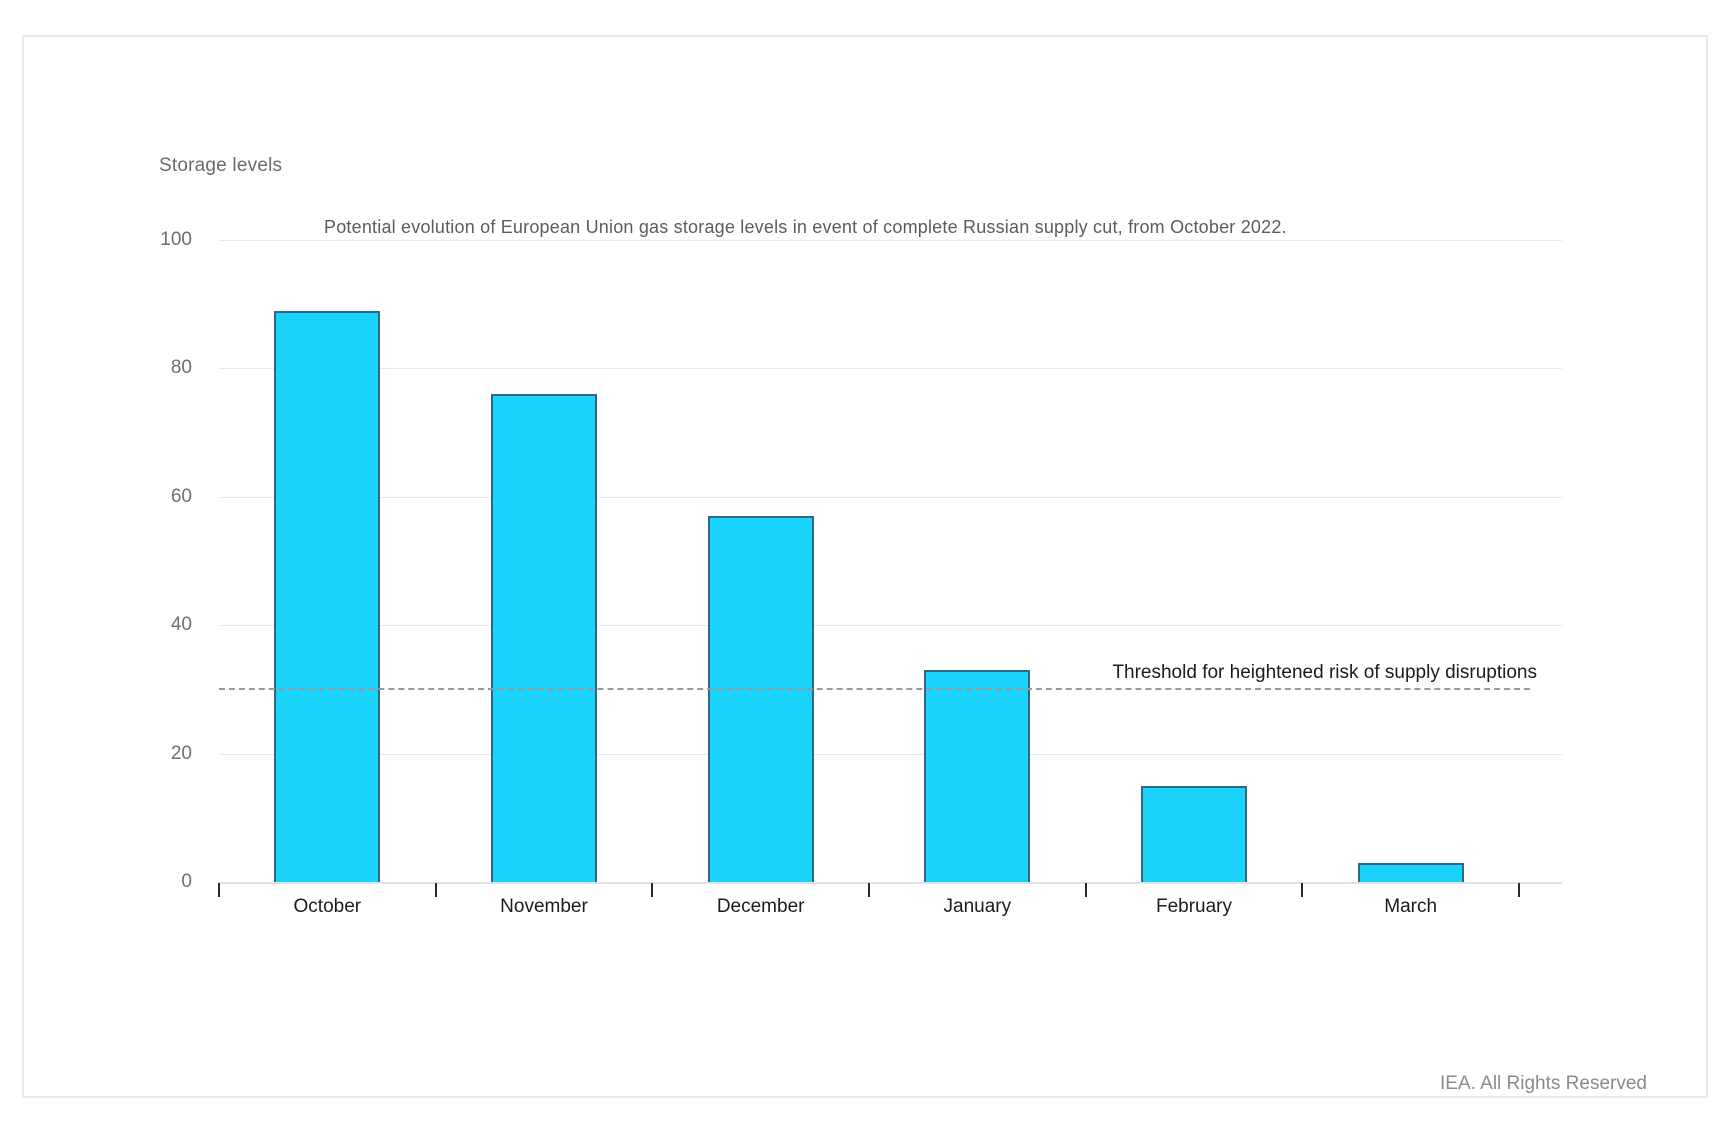  Describe the element at coordinates (1543, 1083) in the screenshot. I see `copyright-credit: IEA. All Rights Reserved` at that location.